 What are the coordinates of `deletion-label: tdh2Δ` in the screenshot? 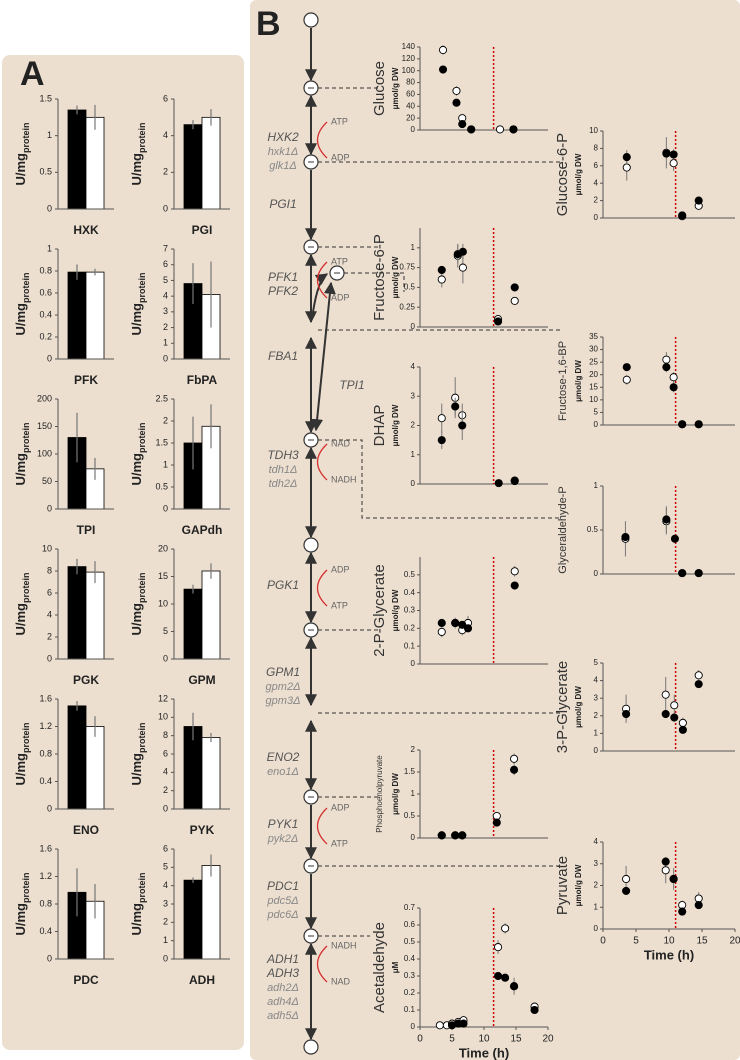 It's located at (283, 484).